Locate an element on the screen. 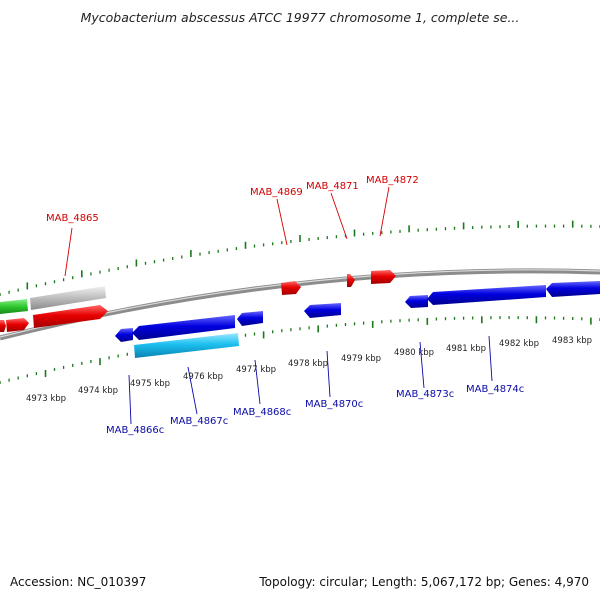  gene-label-forward: MAB_4869 is located at coordinates (276, 192).